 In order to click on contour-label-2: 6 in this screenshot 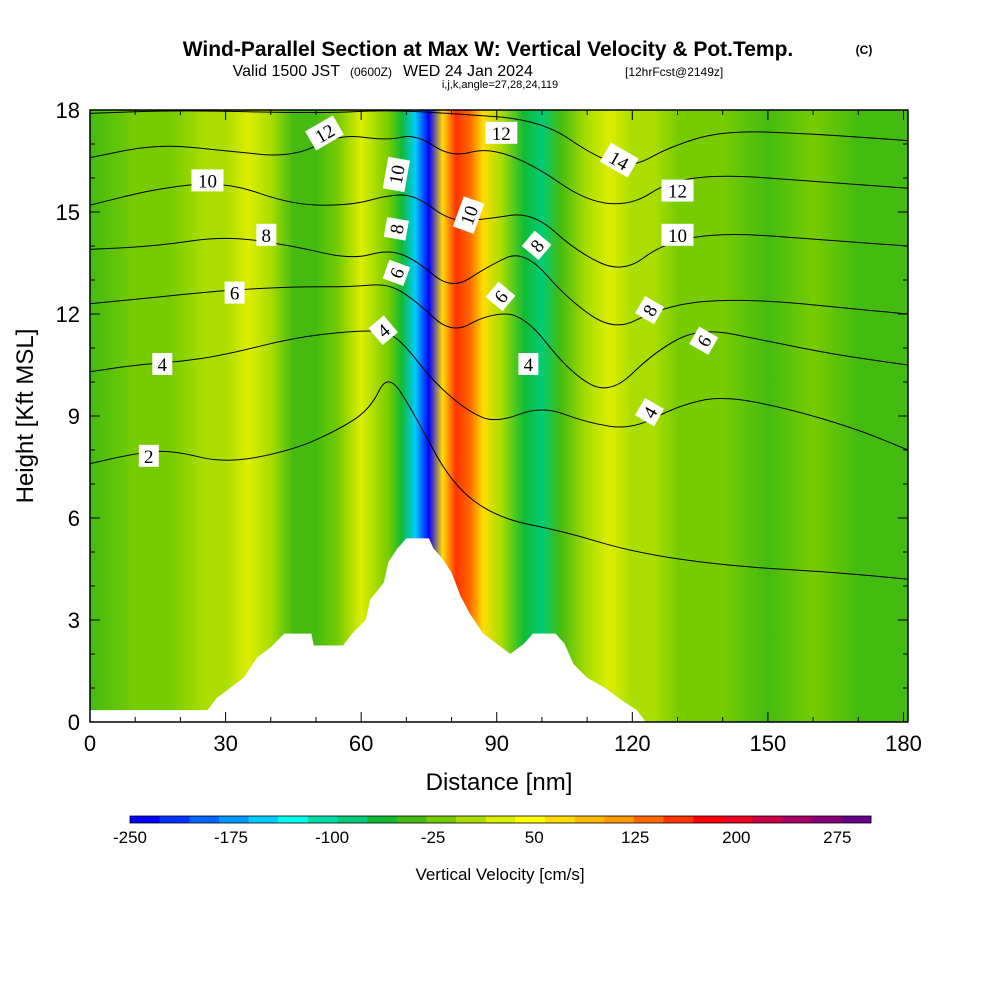, I will do `click(234, 293)`.